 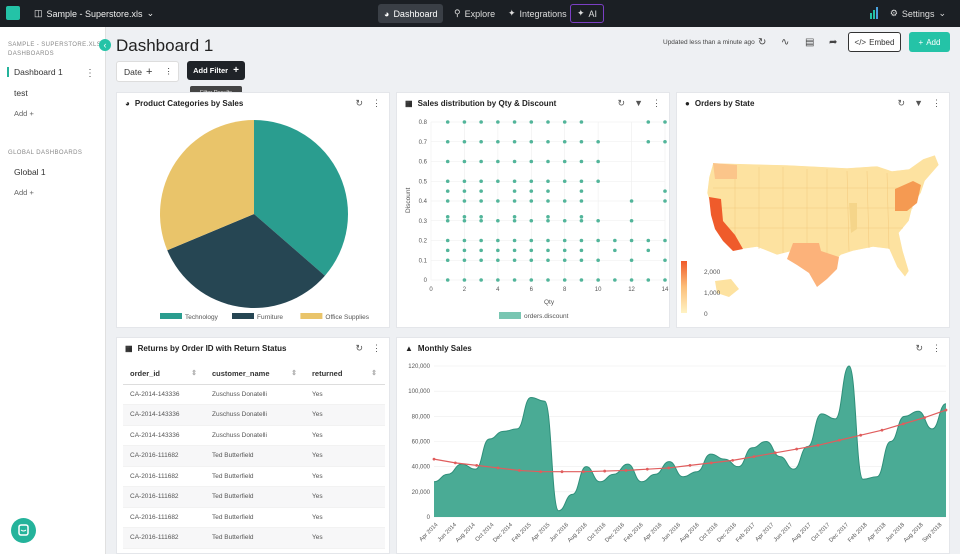 What do you see at coordinates (474, 13) in the screenshot?
I see `nav-explore: ⚲ Explore` at bounding box center [474, 13].